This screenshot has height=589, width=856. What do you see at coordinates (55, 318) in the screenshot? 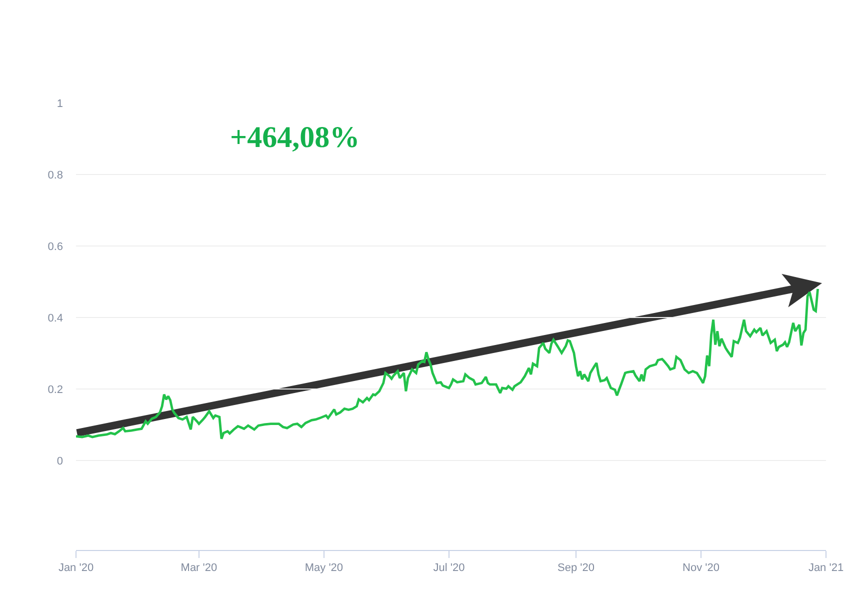
I see `y-tick-label: 0.4` at bounding box center [55, 318].